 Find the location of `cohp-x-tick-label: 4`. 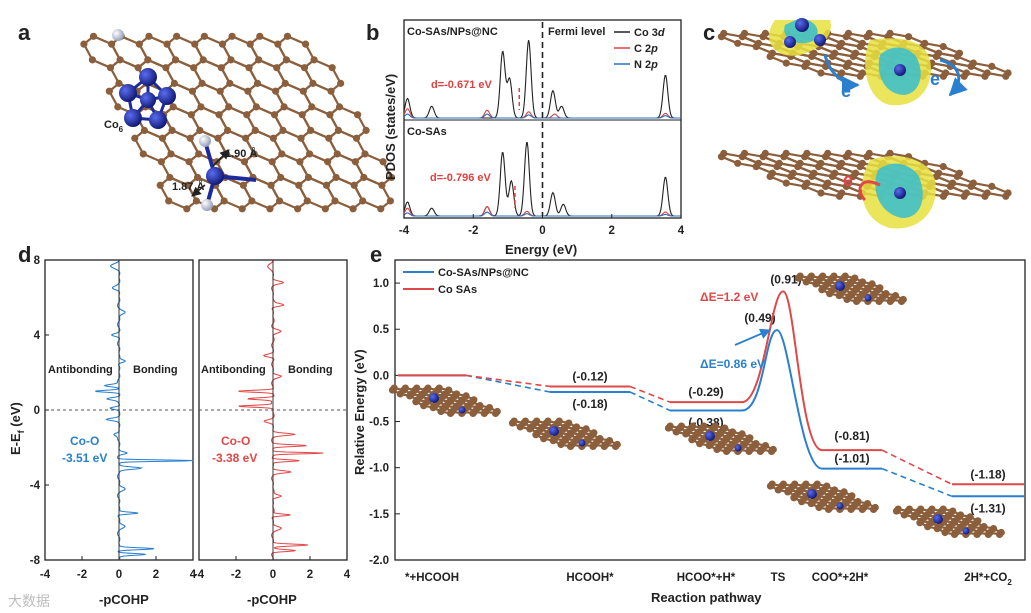

cohp-x-tick-label: 4 is located at coordinates (347, 575).